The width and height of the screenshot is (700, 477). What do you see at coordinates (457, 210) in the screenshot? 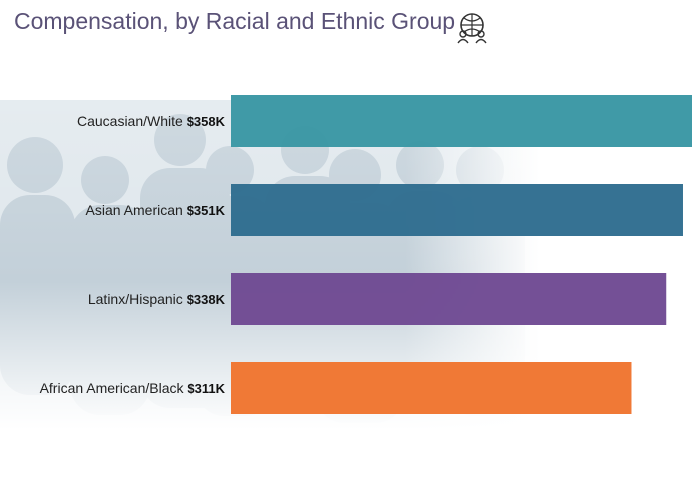
I see `bar-asian-american` at bounding box center [457, 210].